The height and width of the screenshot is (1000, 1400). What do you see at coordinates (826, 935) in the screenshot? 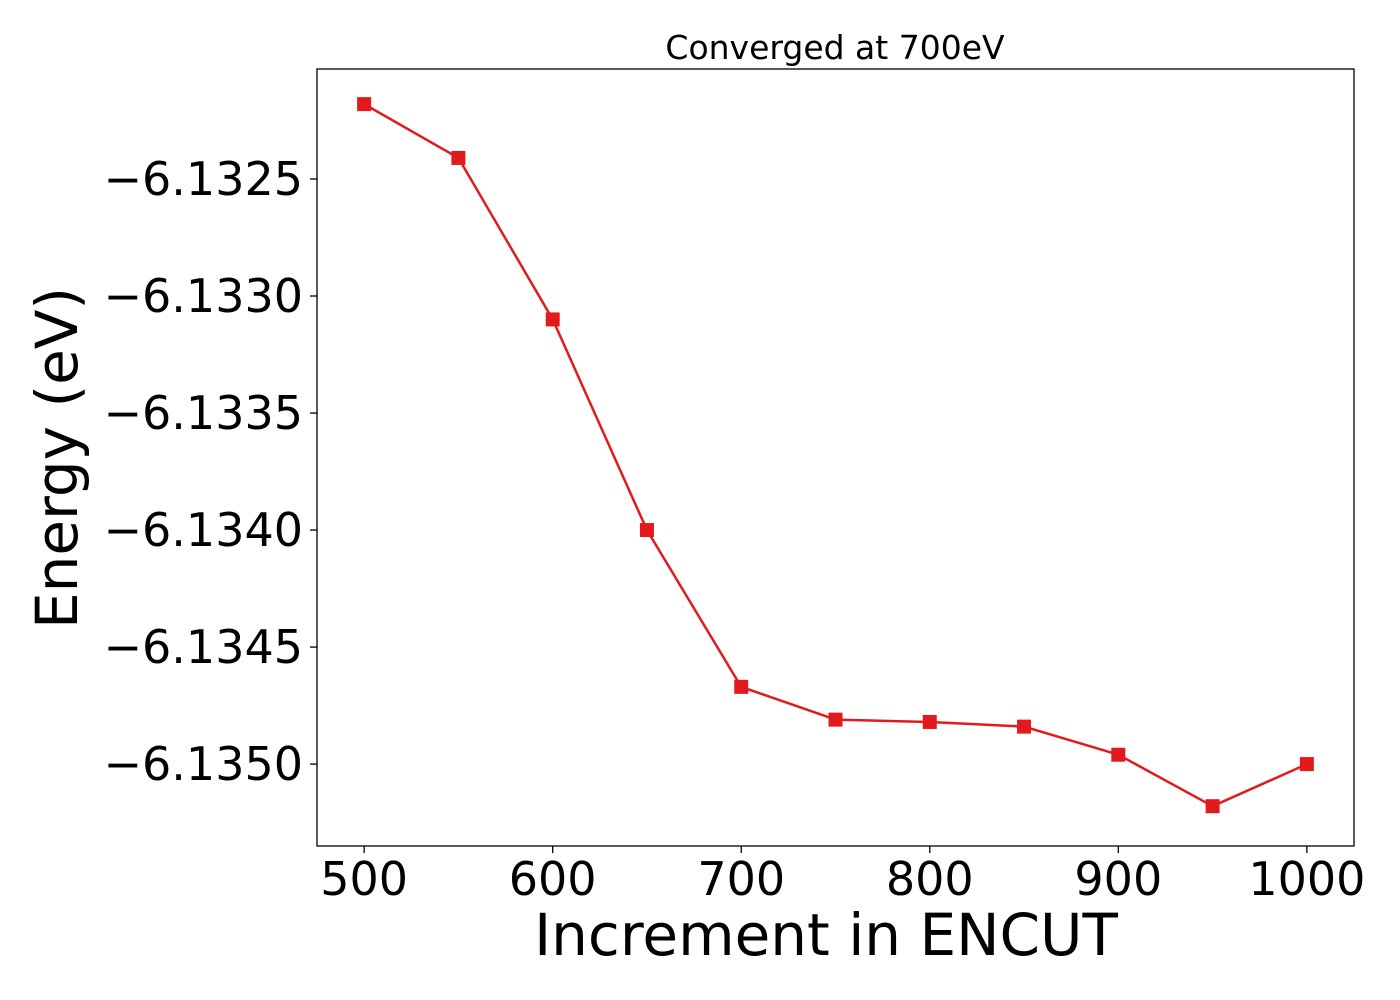
I see `x-axis-label: Increment in ENCUT` at bounding box center [826, 935].